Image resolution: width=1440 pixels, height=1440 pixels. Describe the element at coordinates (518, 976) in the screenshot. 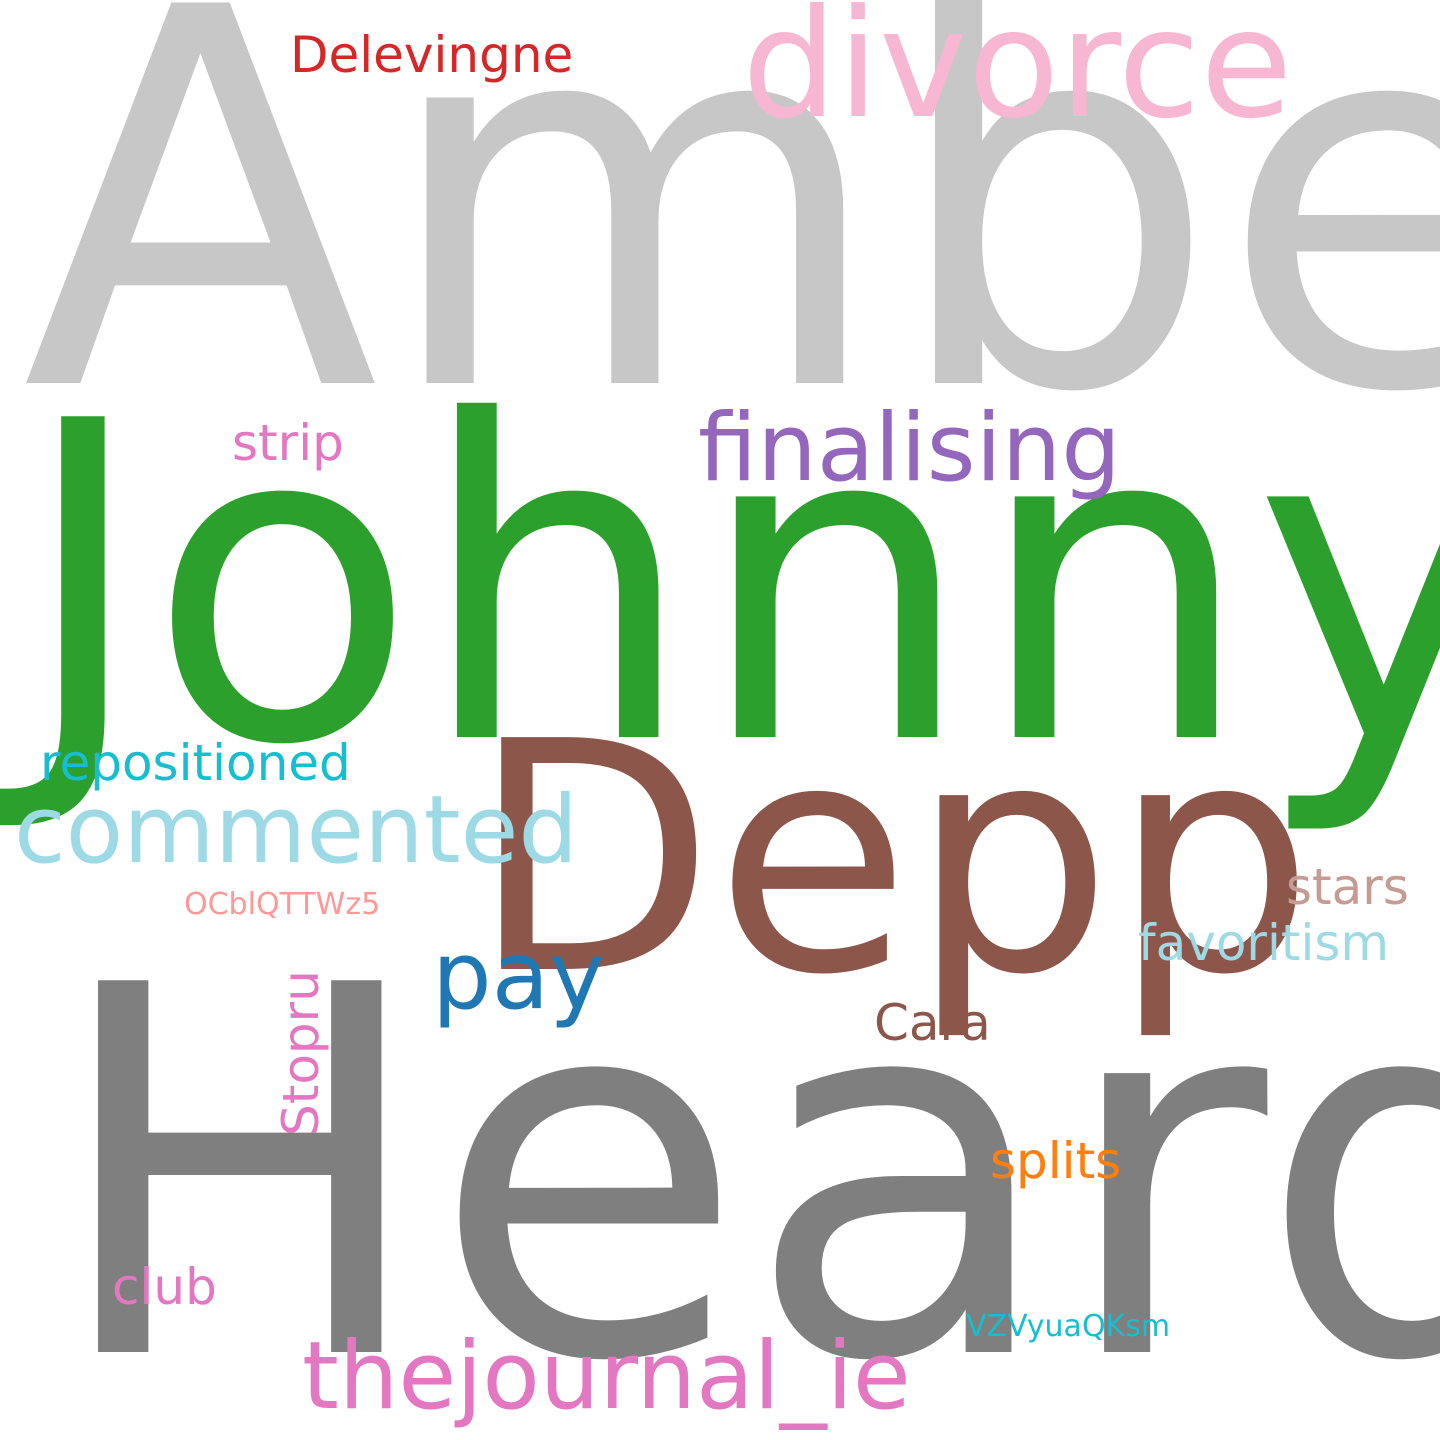

I see `word-pay: pay` at that location.